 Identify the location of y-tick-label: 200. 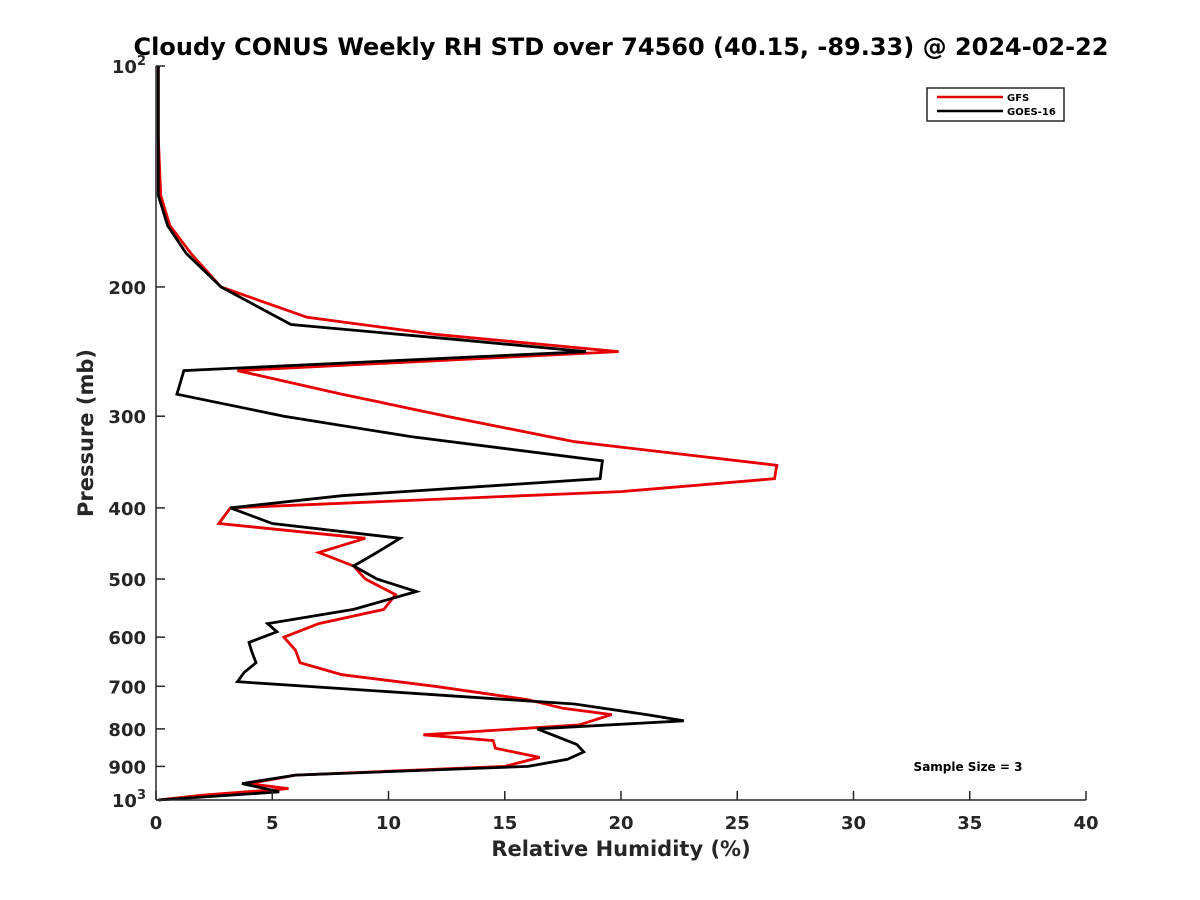
(127, 288).